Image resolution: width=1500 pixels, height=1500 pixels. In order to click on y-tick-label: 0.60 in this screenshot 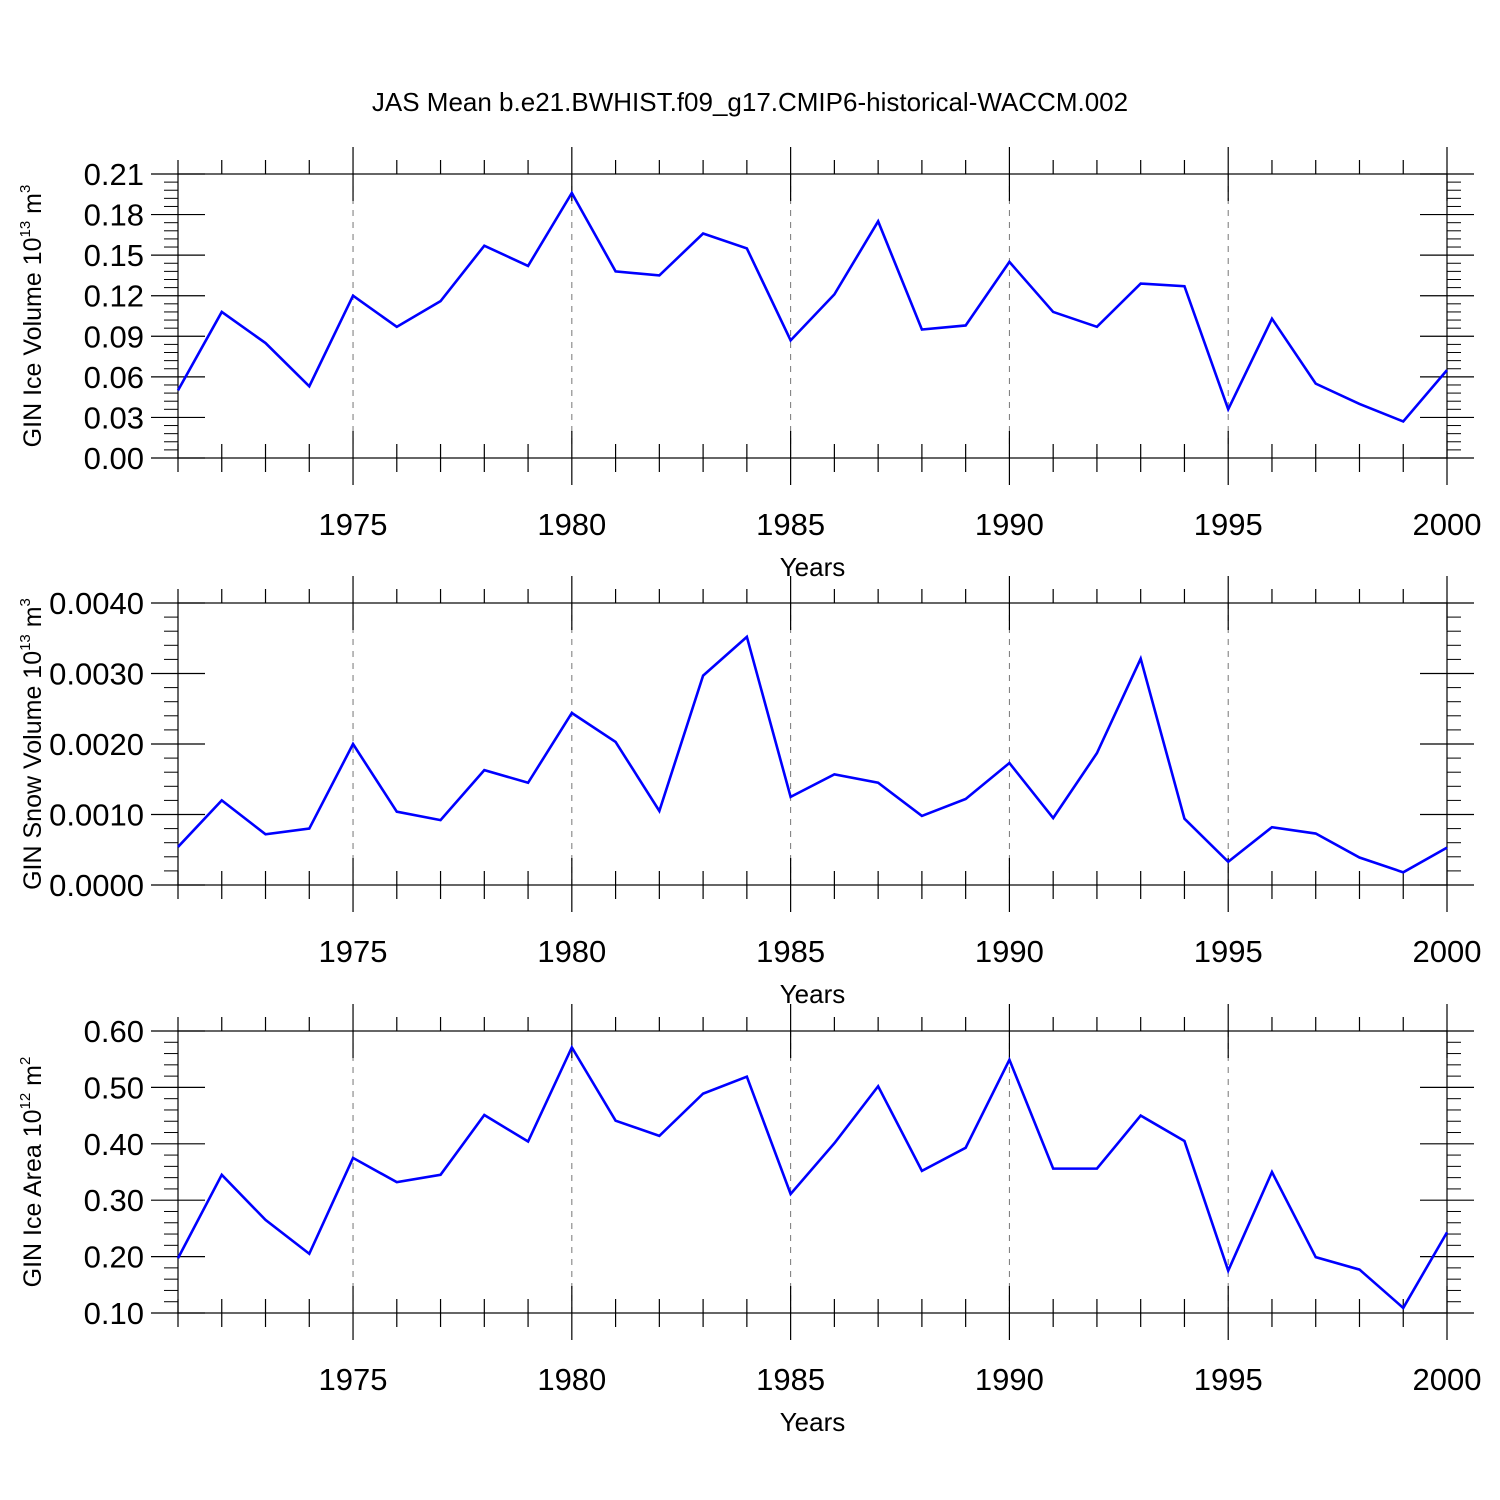, I will do `click(114, 1031)`.